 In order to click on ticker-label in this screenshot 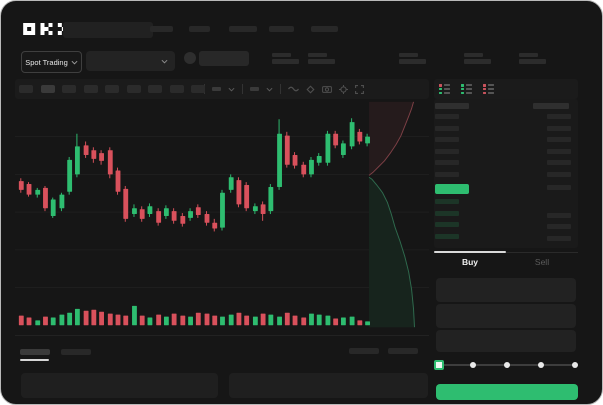, I will do `click(317, 55)`.